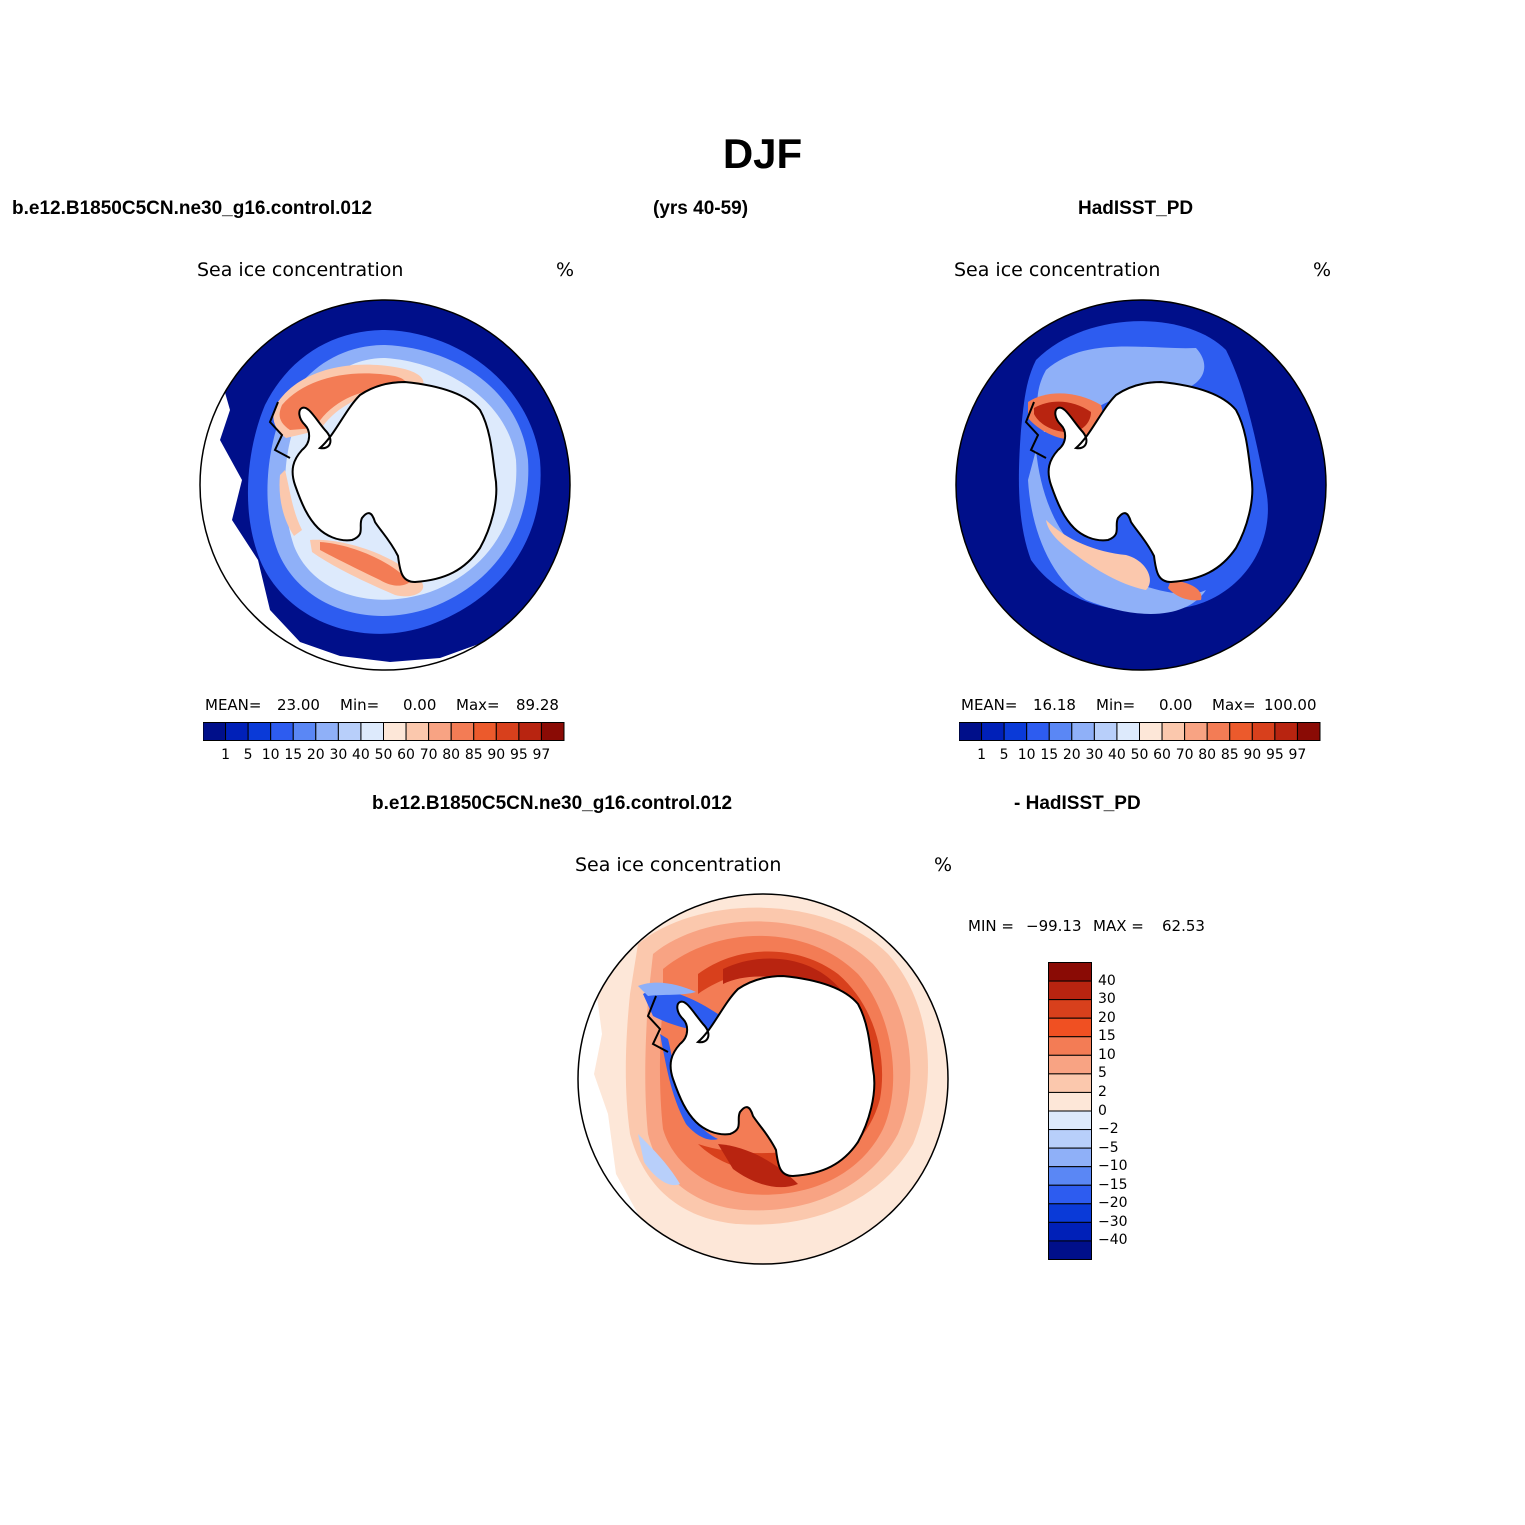 This screenshot has height=1525, width=1525. What do you see at coordinates (298, 705) in the screenshot?
I see `model-mean-value: 23.00` at bounding box center [298, 705].